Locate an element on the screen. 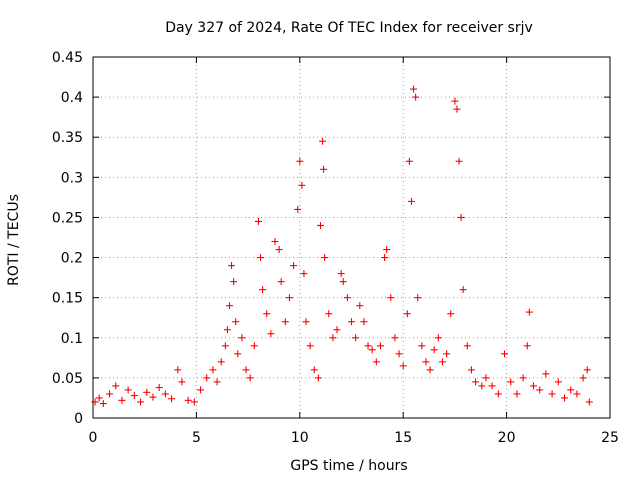  y-tick-label: 0.4 is located at coordinates (72, 98).